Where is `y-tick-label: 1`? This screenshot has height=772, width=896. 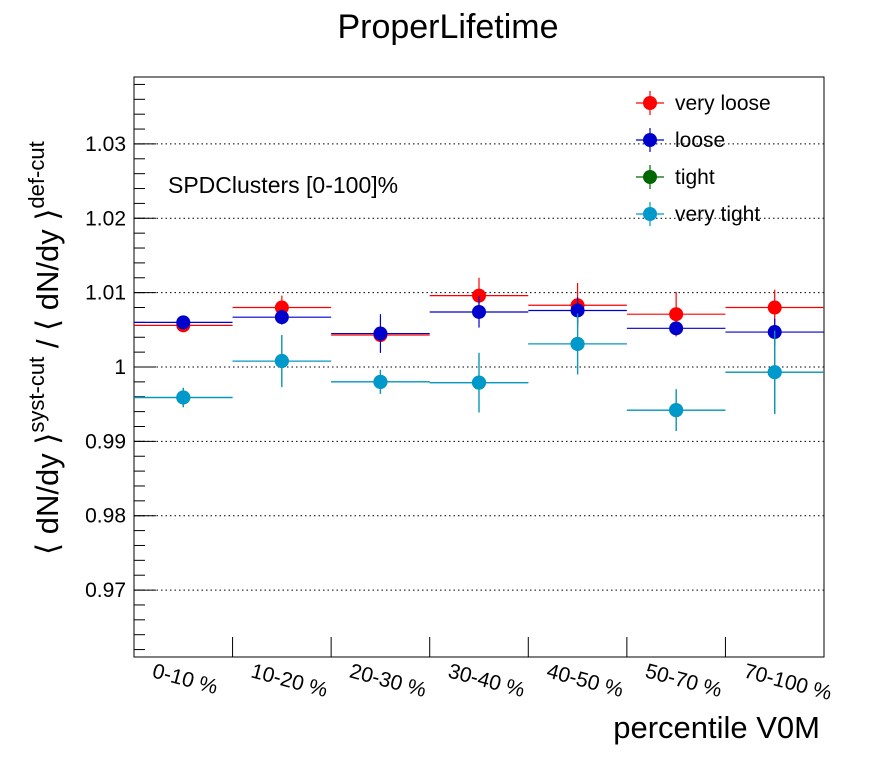
y-tick-label: 1 is located at coordinates (120, 367).